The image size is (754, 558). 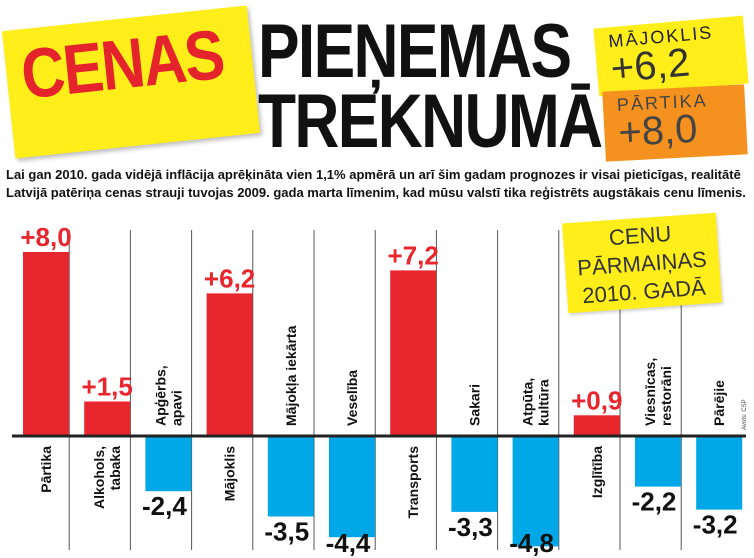 What do you see at coordinates (160, 395) in the screenshot?
I see `category-label-line: Apģērbs,` at bounding box center [160, 395].